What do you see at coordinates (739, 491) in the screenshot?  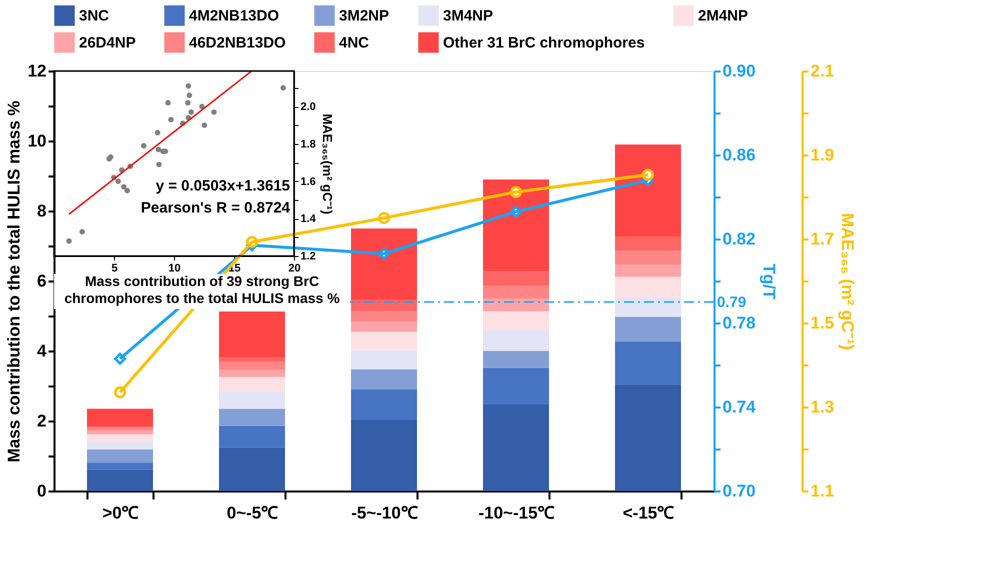 I see `y2-tick-label: 0.70` at bounding box center [739, 491].